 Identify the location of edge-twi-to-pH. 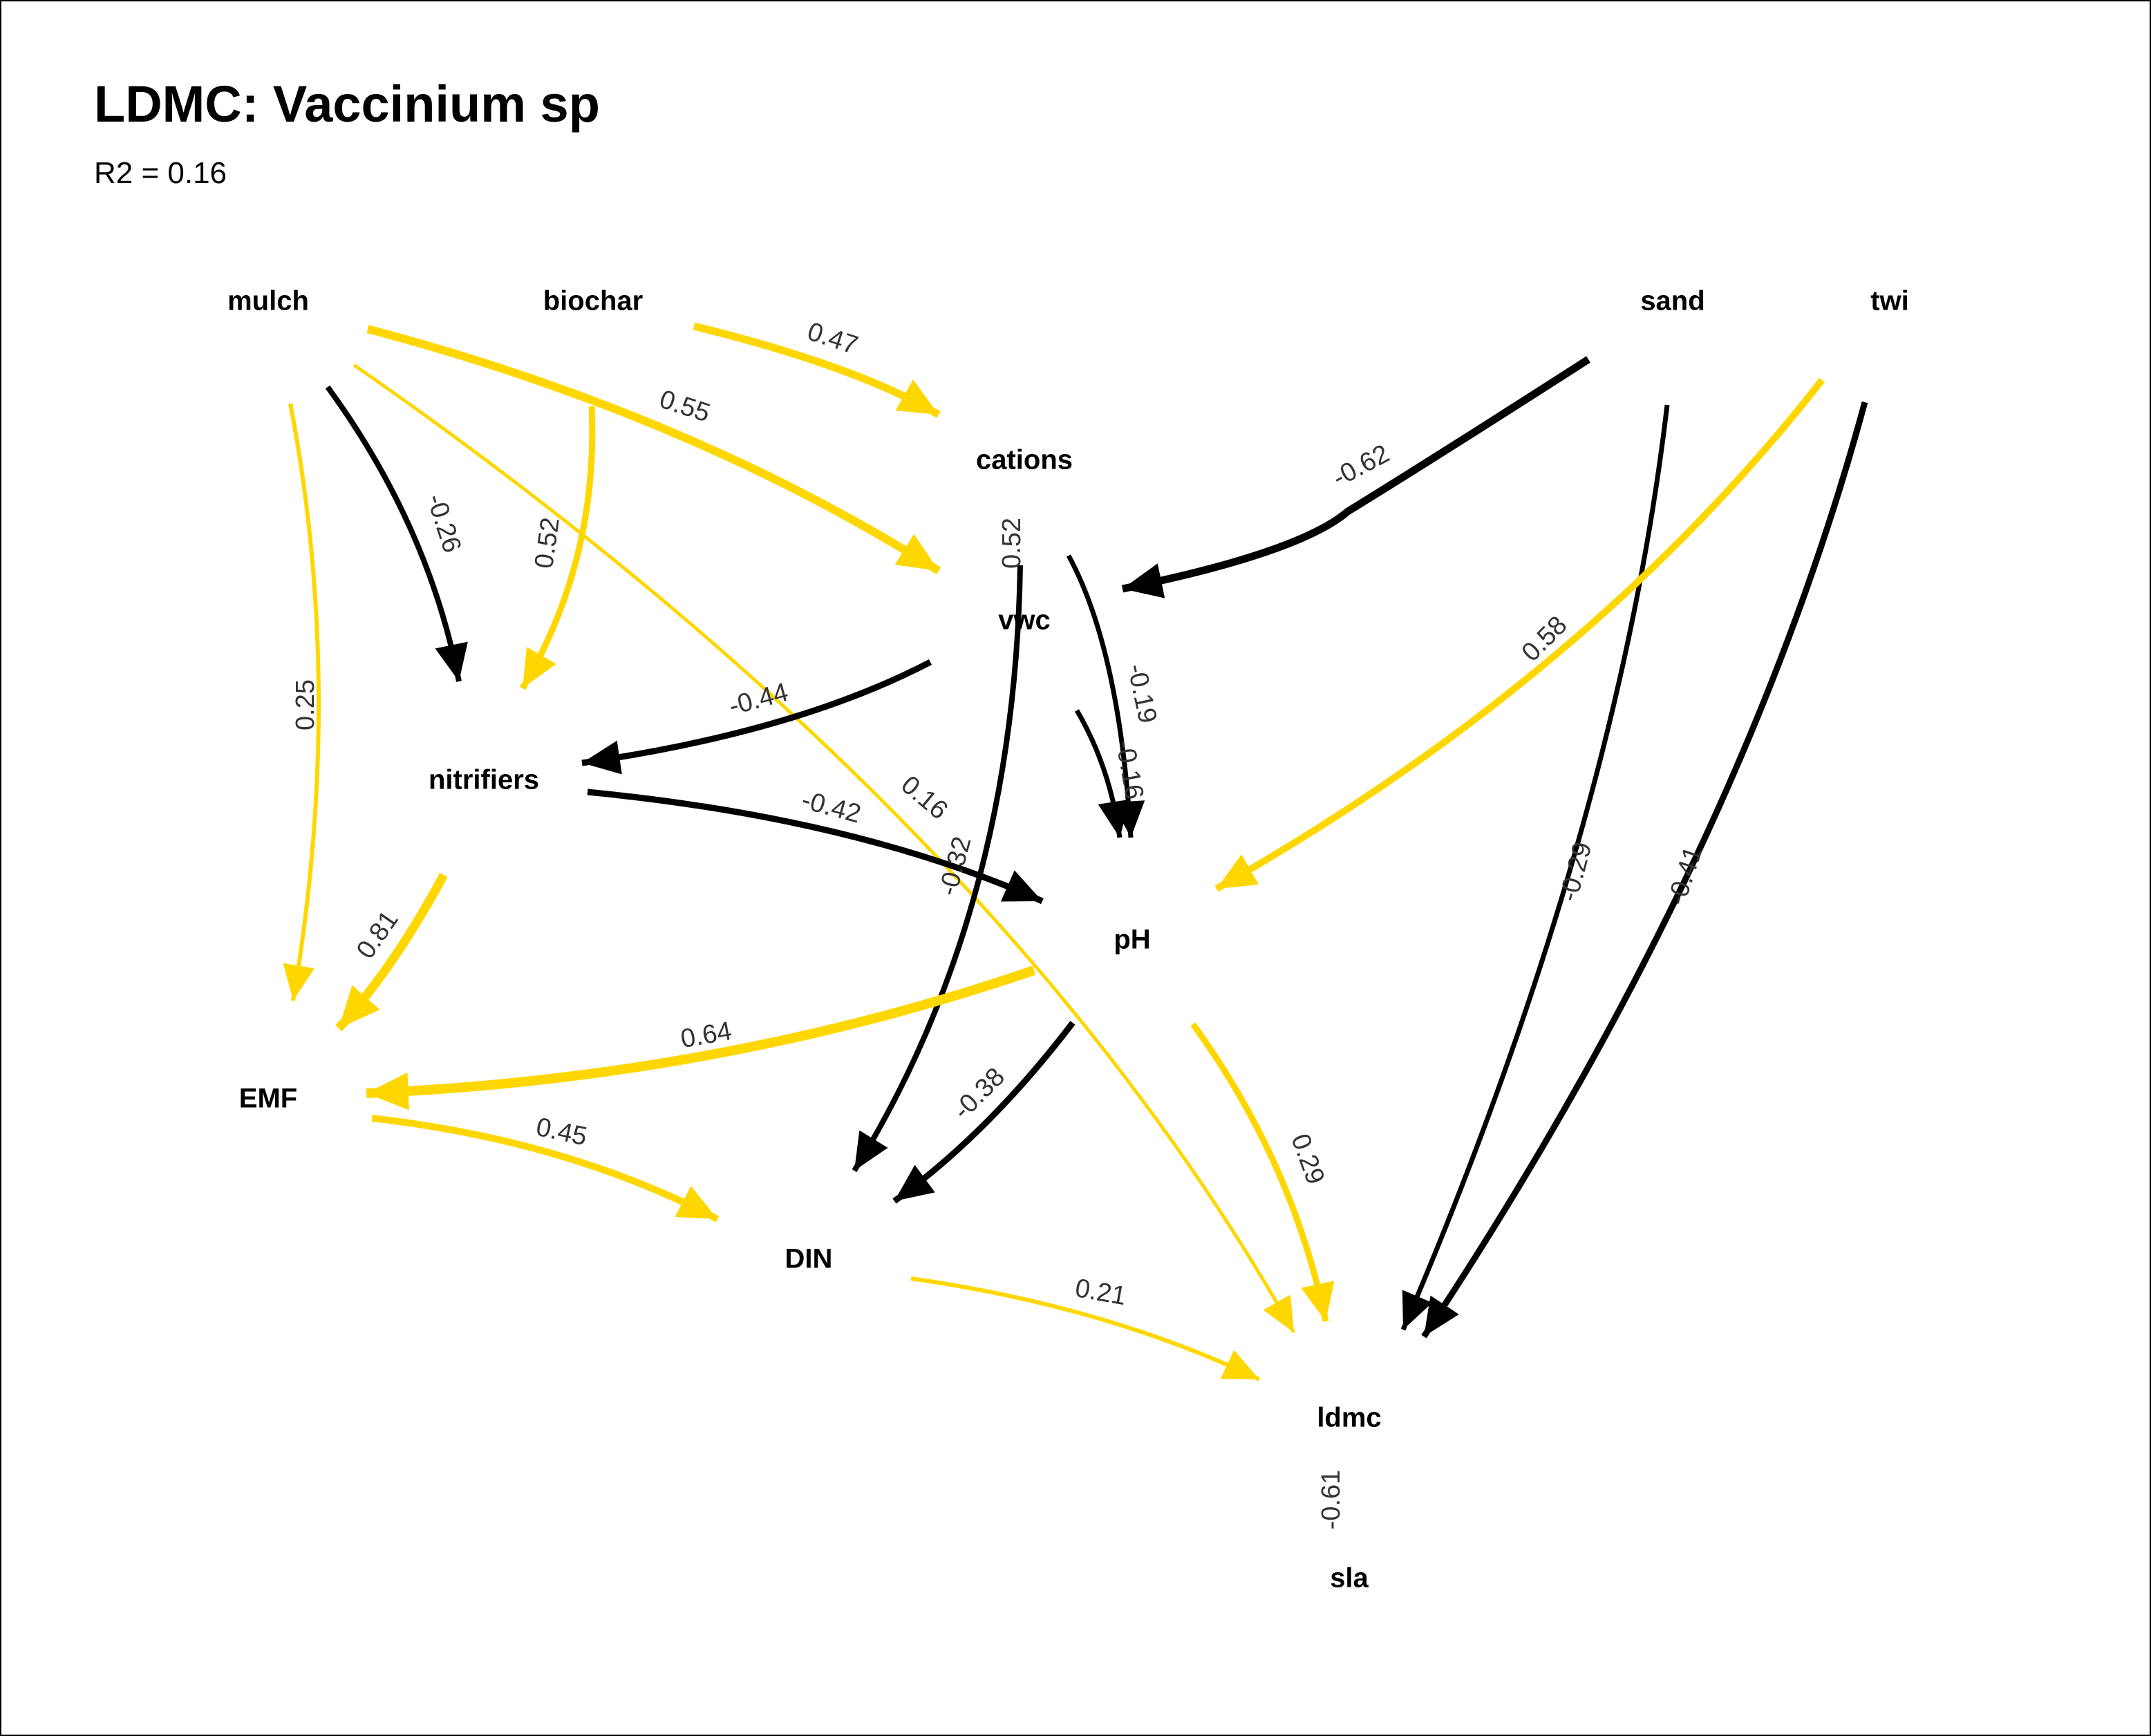
(1520, 634).